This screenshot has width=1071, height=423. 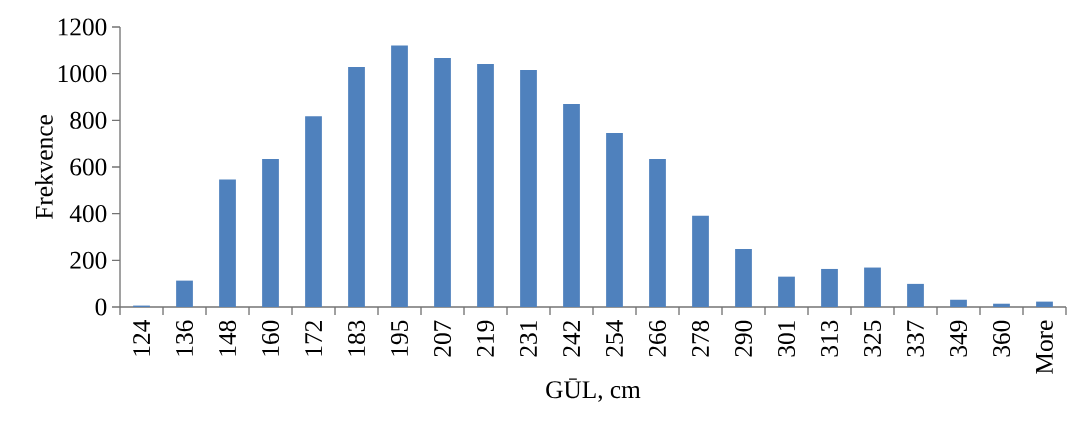 I want to click on x-tick-label: 124, so click(x=141, y=338).